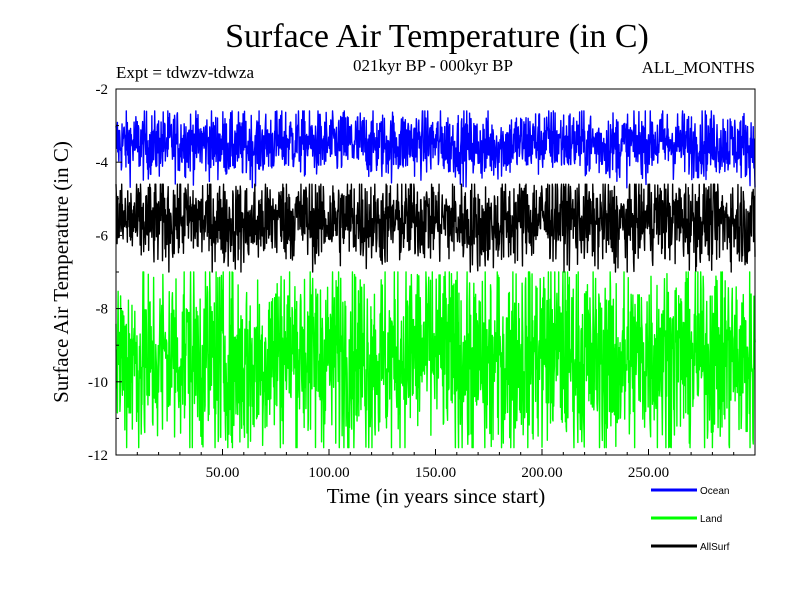  Describe the element at coordinates (61, 272) in the screenshot. I see `y-axis-label: Surface Air Temperature (in C)` at that location.